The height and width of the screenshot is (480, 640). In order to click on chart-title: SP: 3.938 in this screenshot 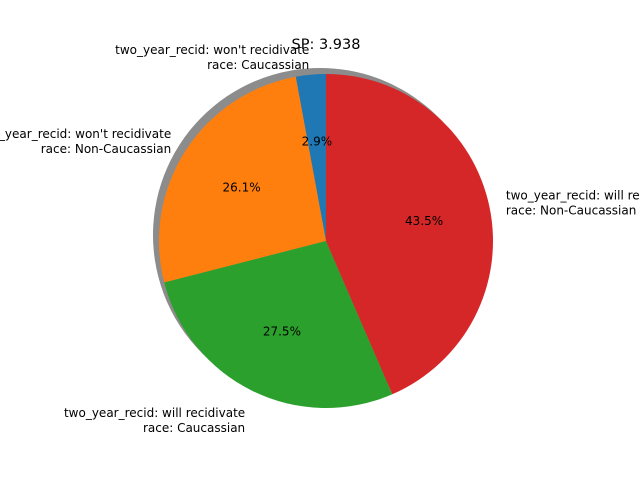, I will do `click(326, 45)`.